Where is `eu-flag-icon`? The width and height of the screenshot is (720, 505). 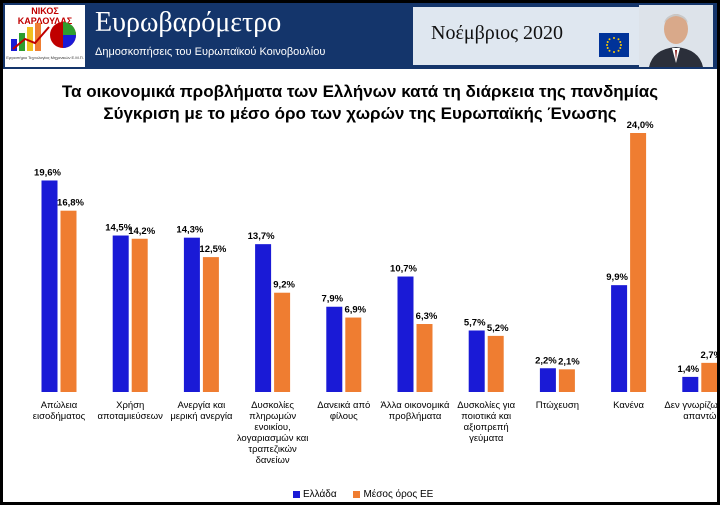
eu-flag-icon is located at coordinates (614, 45).